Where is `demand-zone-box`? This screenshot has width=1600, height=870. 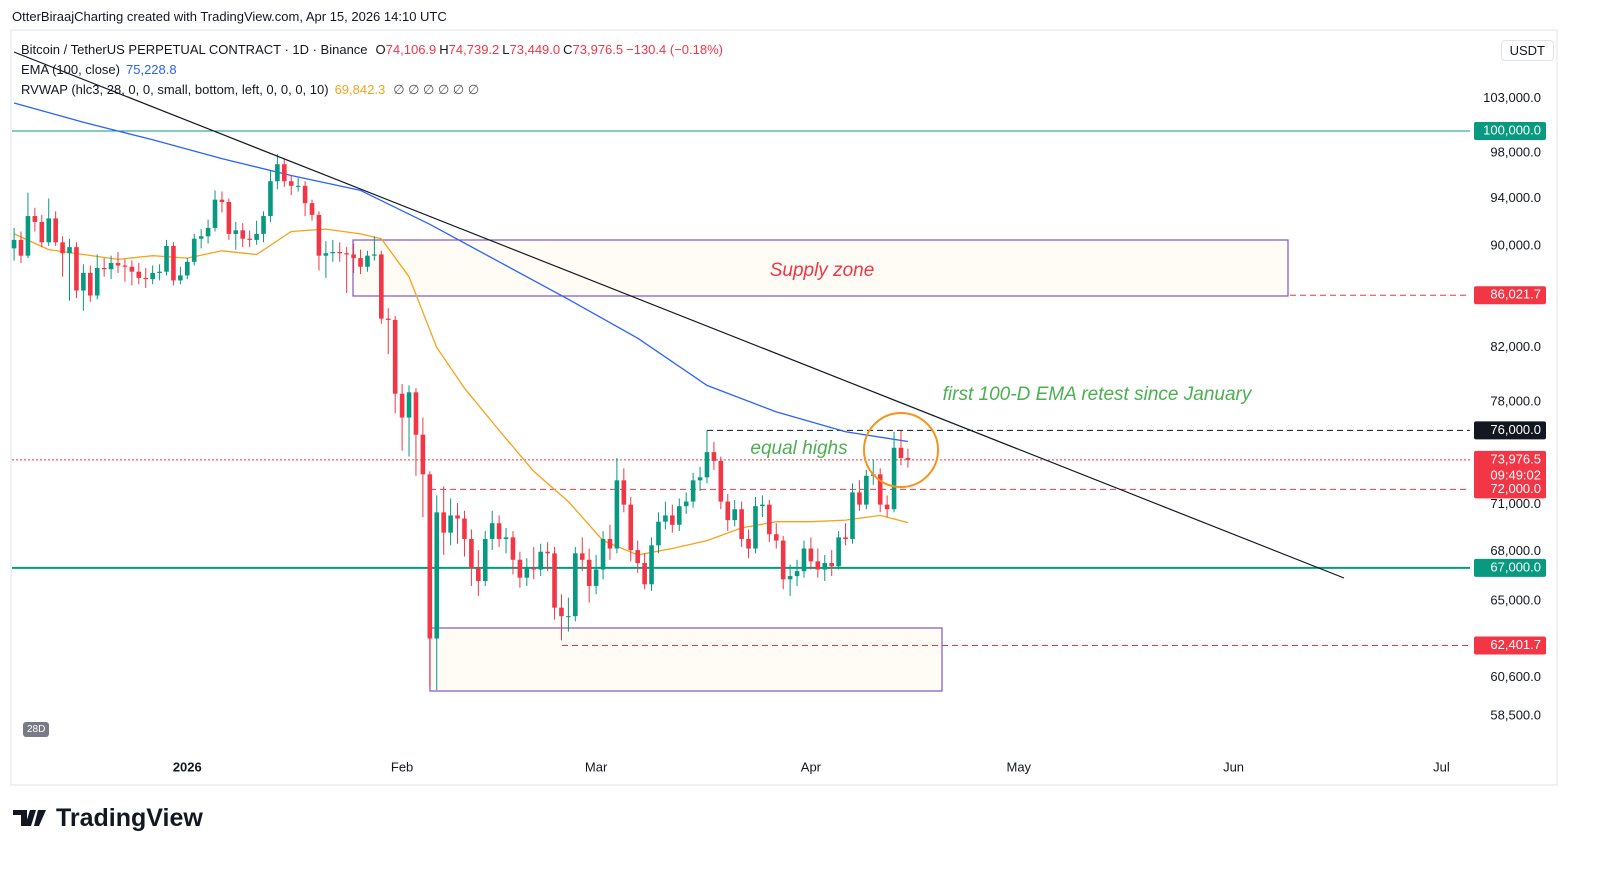 demand-zone-box is located at coordinates (686, 659).